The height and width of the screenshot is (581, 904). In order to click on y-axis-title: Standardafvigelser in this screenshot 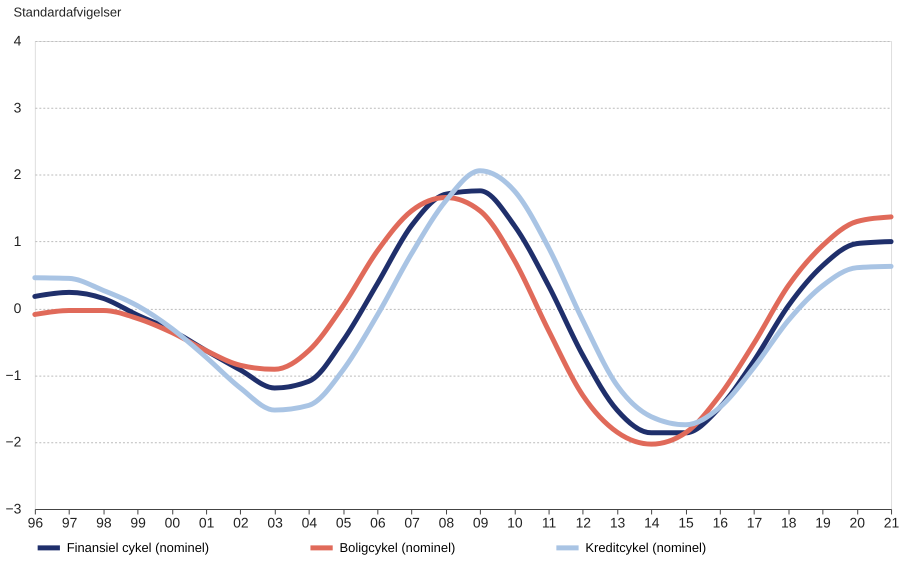, I will do `click(67, 12)`.